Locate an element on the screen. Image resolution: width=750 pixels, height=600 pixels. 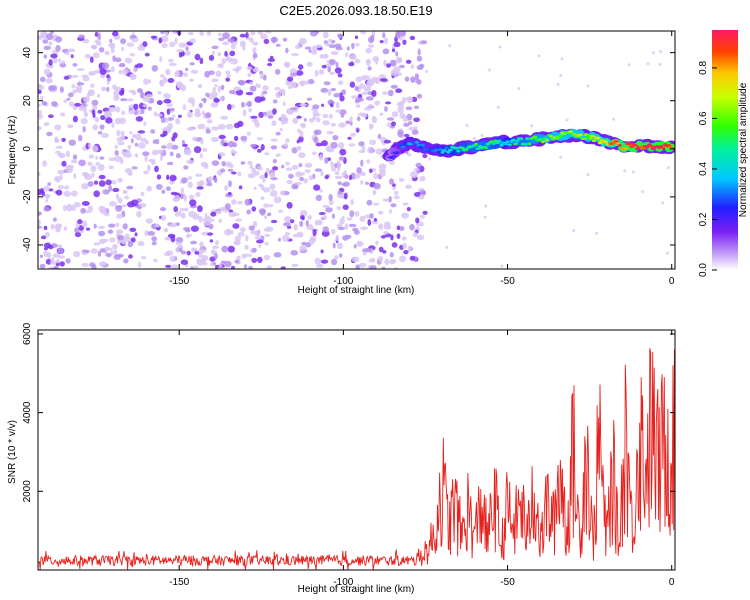
snr-xtick-label: -150 is located at coordinates (179, 582).